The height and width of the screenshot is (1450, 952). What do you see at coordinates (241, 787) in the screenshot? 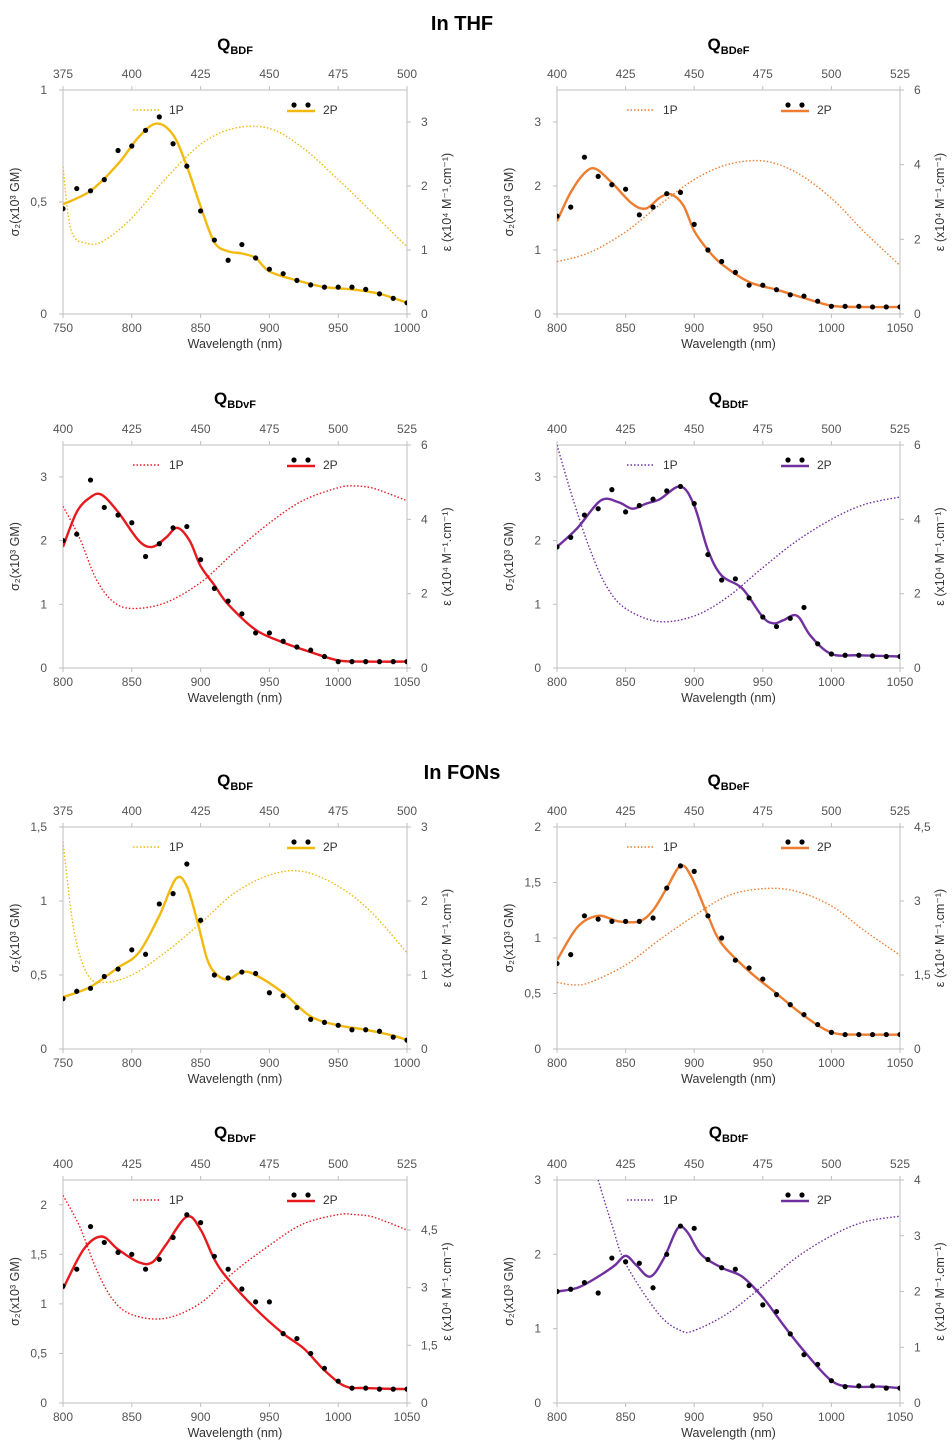
I see `panel-title-sub: BDF` at bounding box center [241, 787].